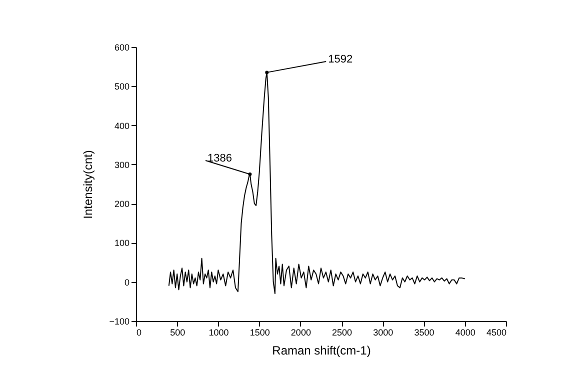  I want to click on x-axis-title: Raman shift(cm-1), so click(321, 351).